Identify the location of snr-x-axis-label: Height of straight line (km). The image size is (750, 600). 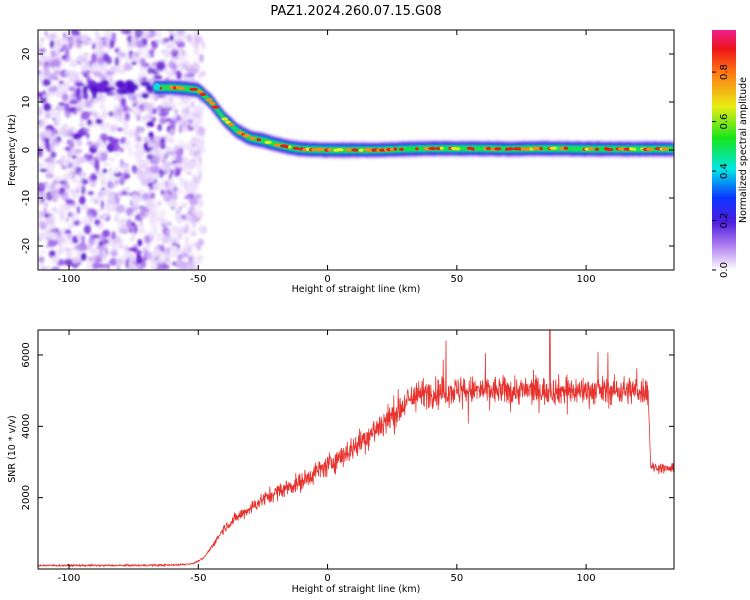
(356, 589).